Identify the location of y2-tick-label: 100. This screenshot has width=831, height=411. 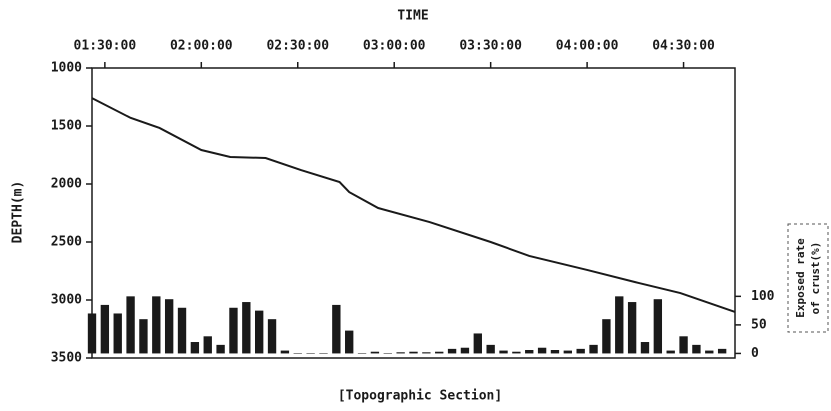
(763, 296).